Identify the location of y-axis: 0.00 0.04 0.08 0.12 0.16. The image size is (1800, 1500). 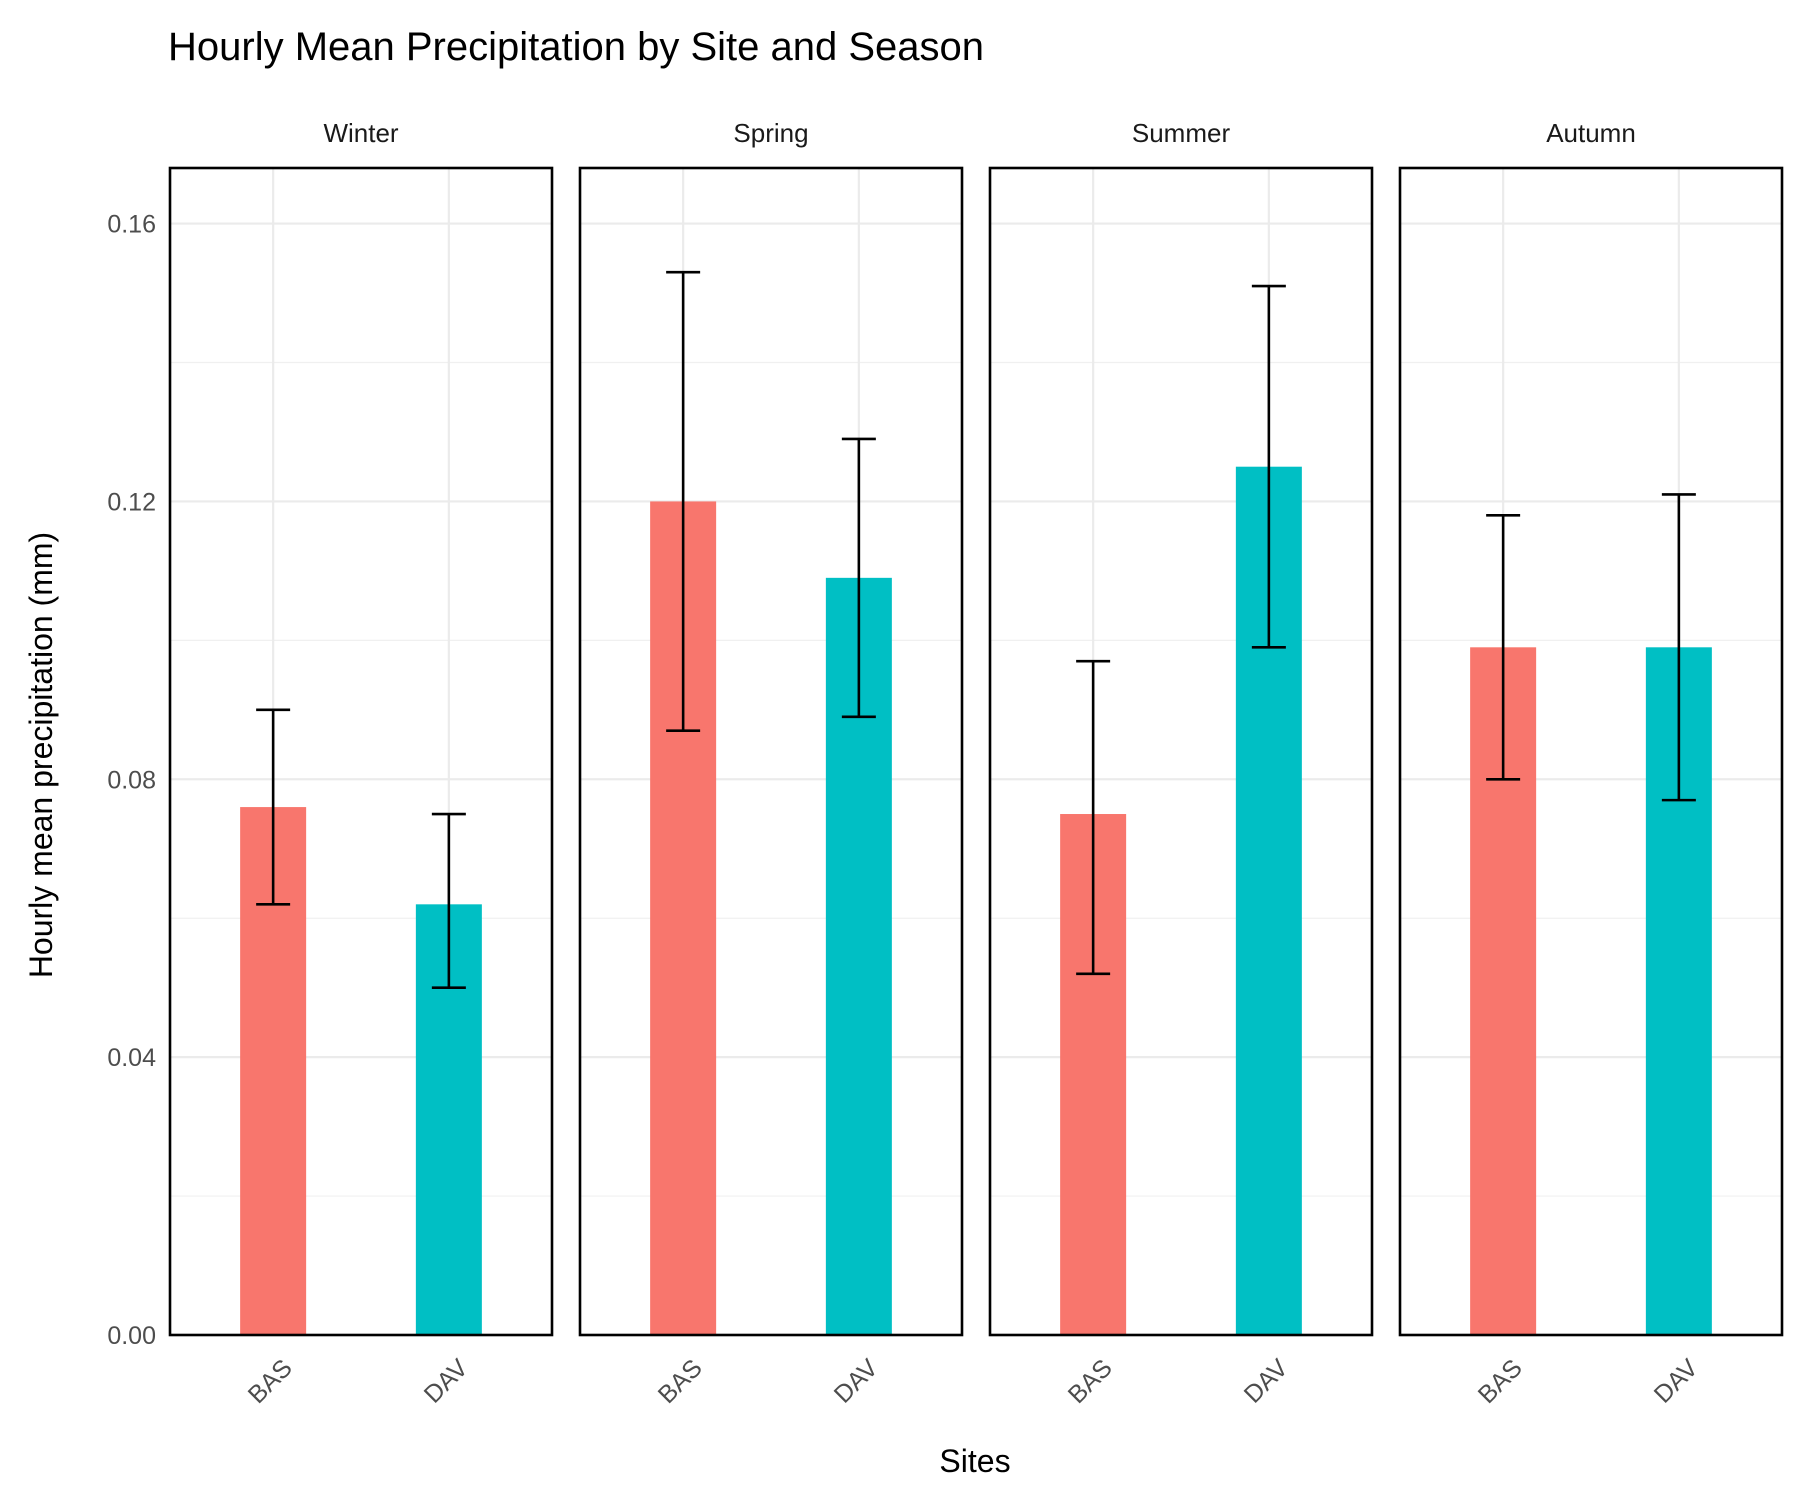
(131, 780).